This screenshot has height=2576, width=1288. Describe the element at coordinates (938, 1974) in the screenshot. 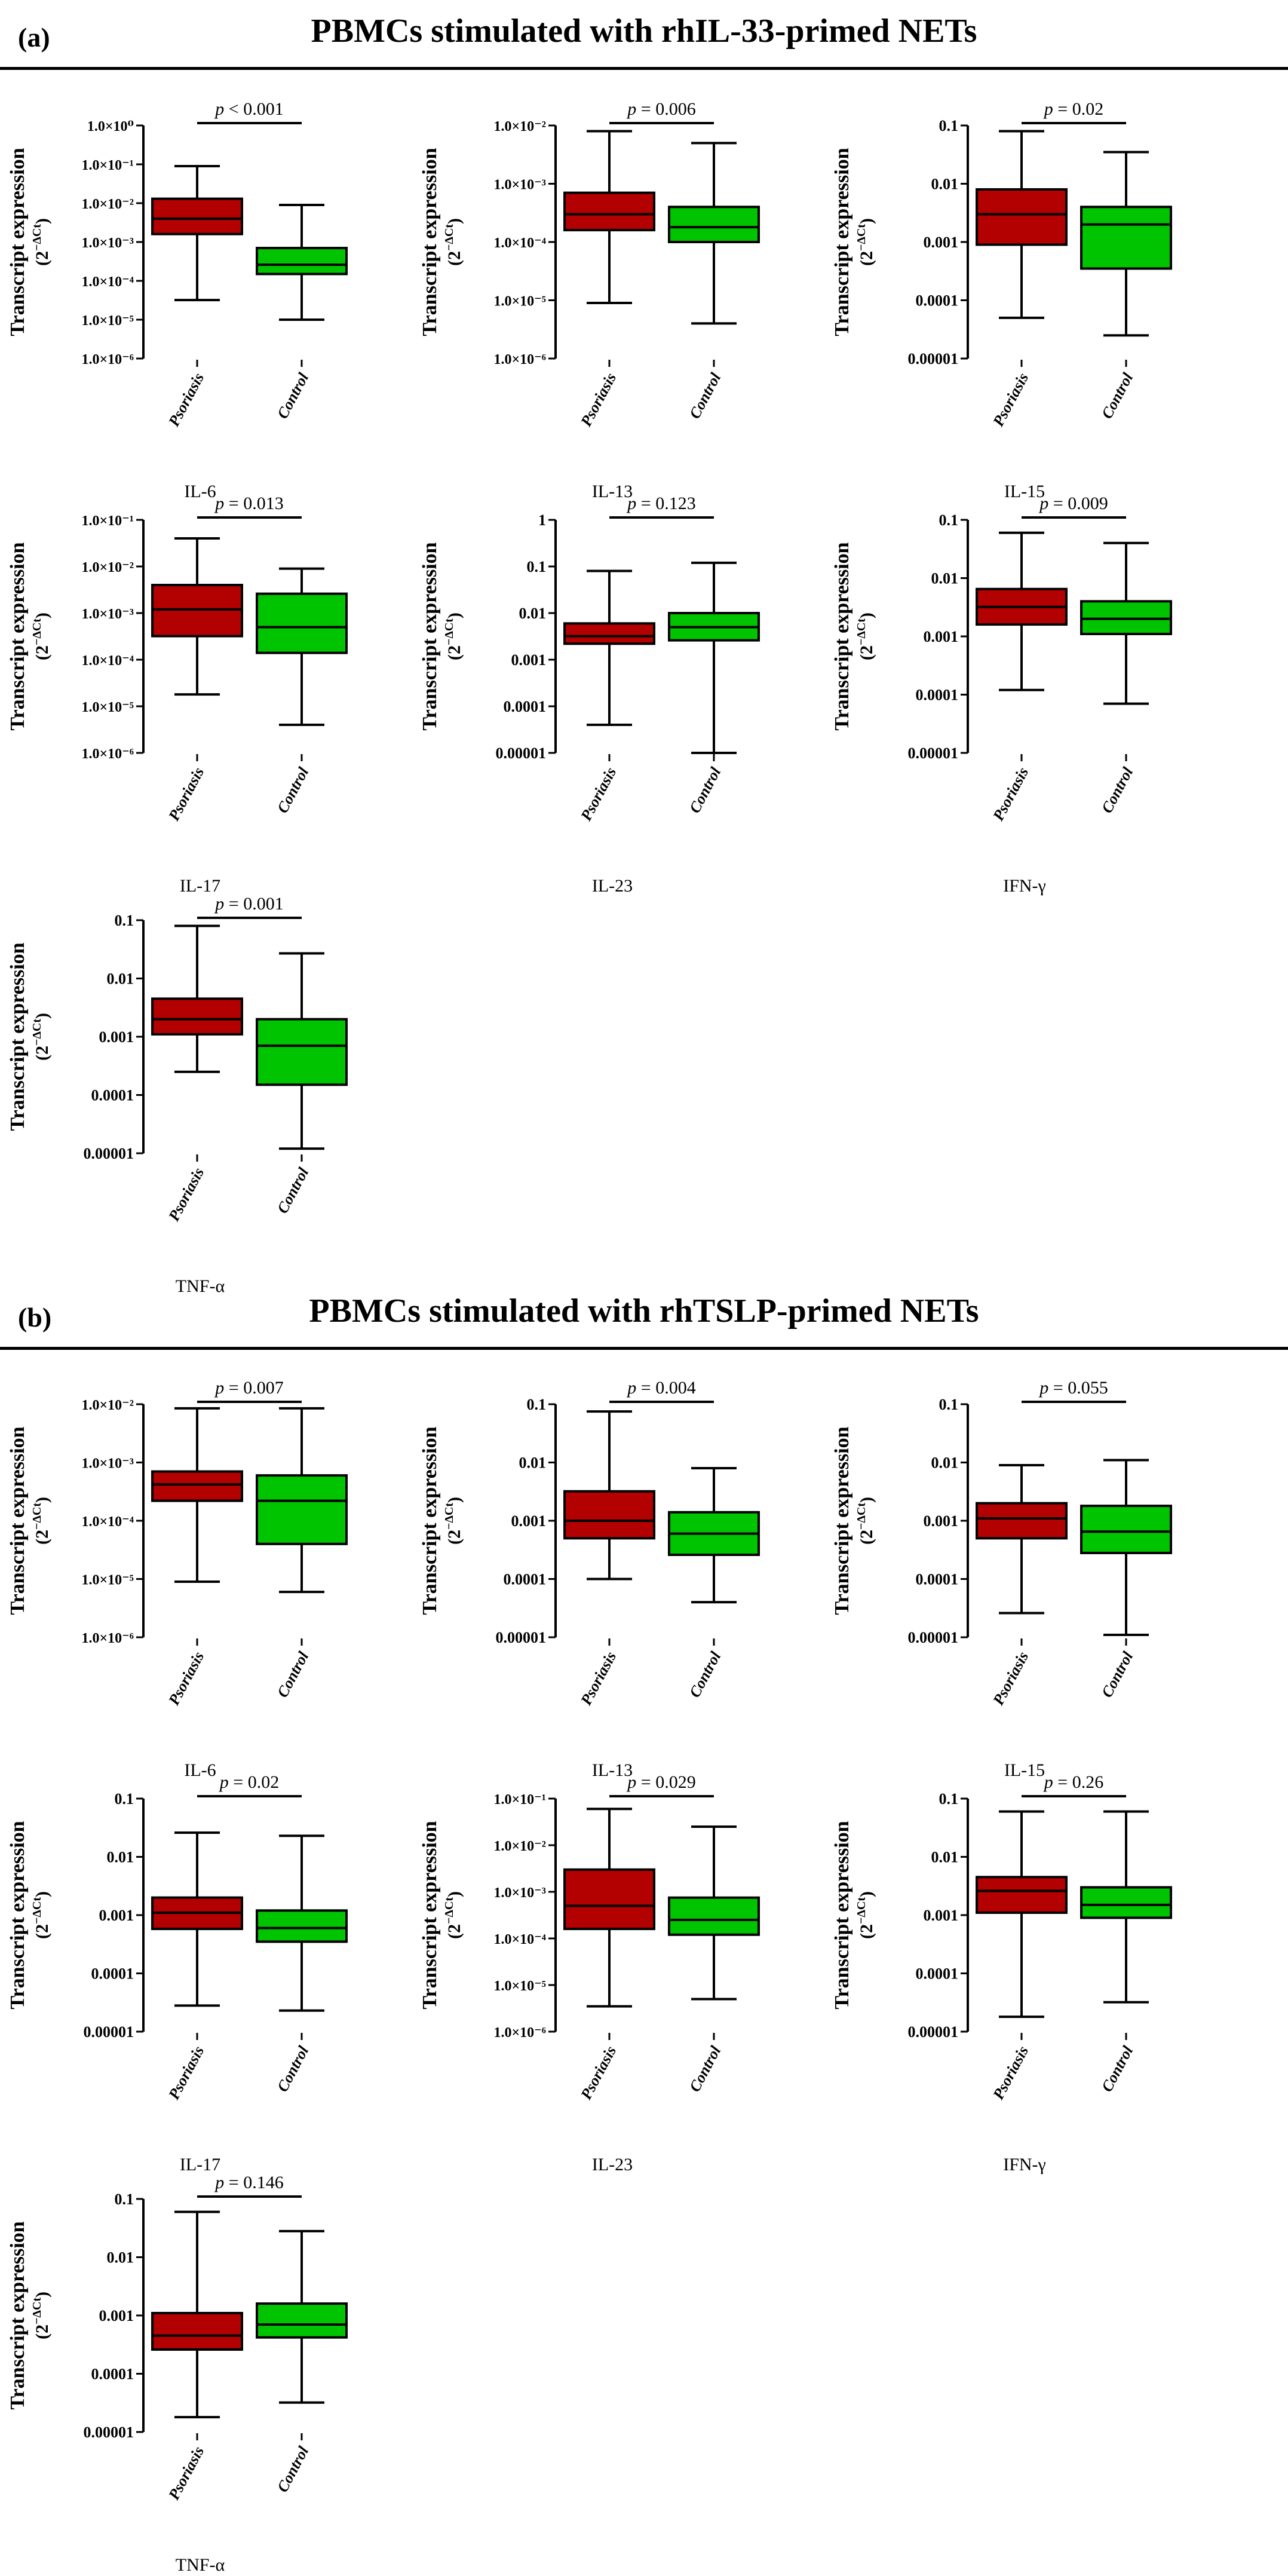

I see `y-tick-label: 0.0001` at that location.